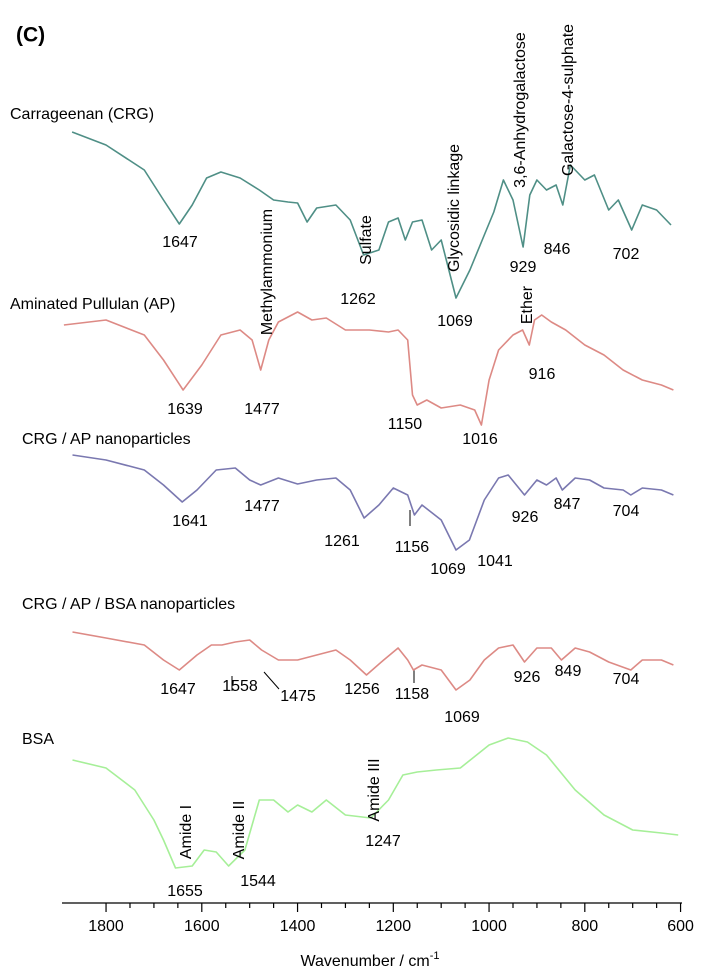  What do you see at coordinates (568, 671) in the screenshot?
I see `peak-label: 849` at bounding box center [568, 671].